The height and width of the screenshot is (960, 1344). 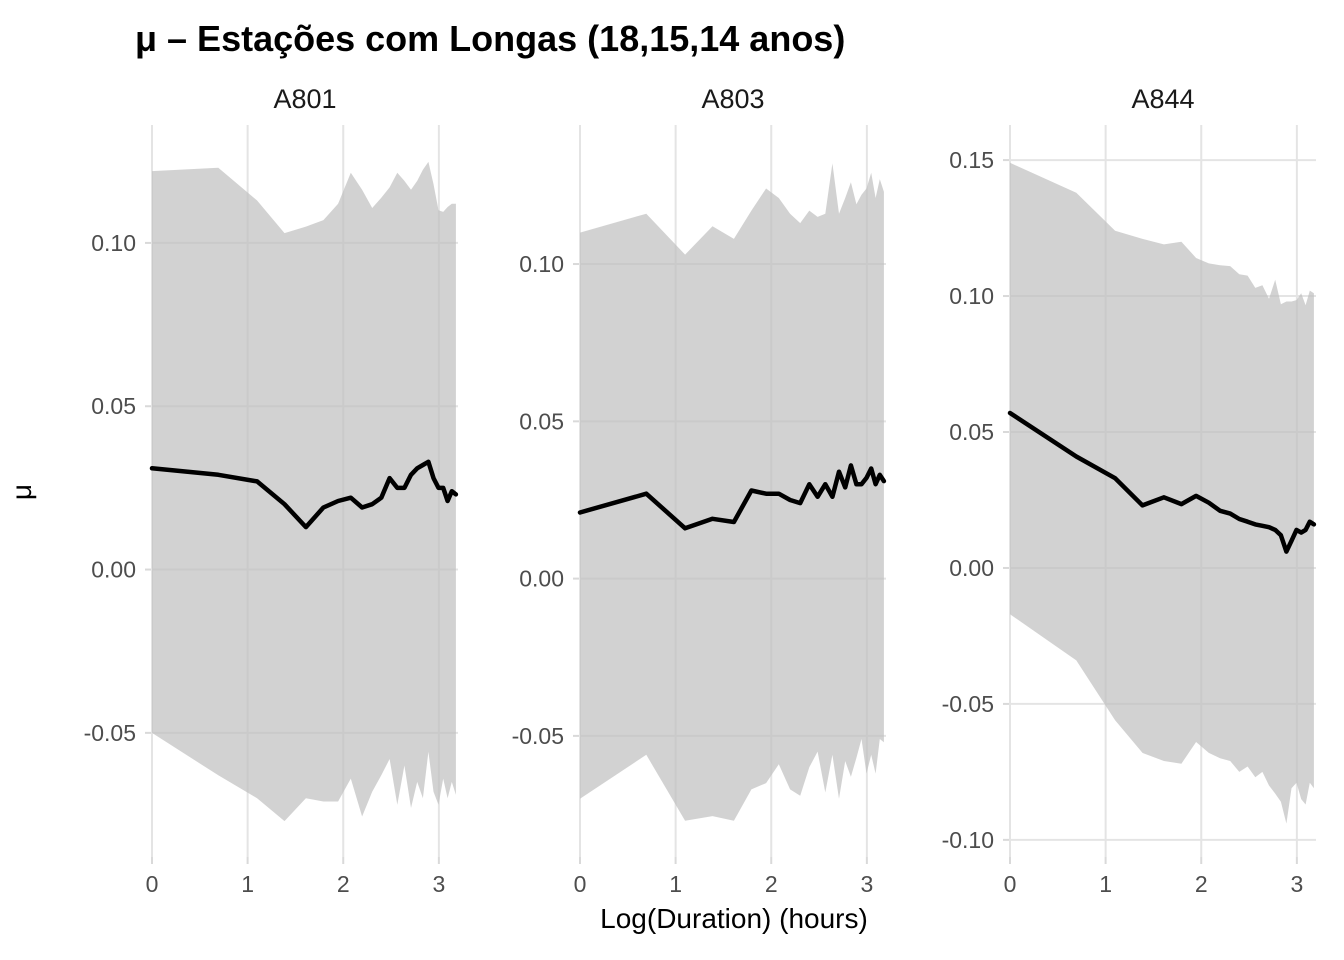 What do you see at coordinates (968, 840) in the screenshot?
I see `y-tick-label: -0.10` at bounding box center [968, 840].